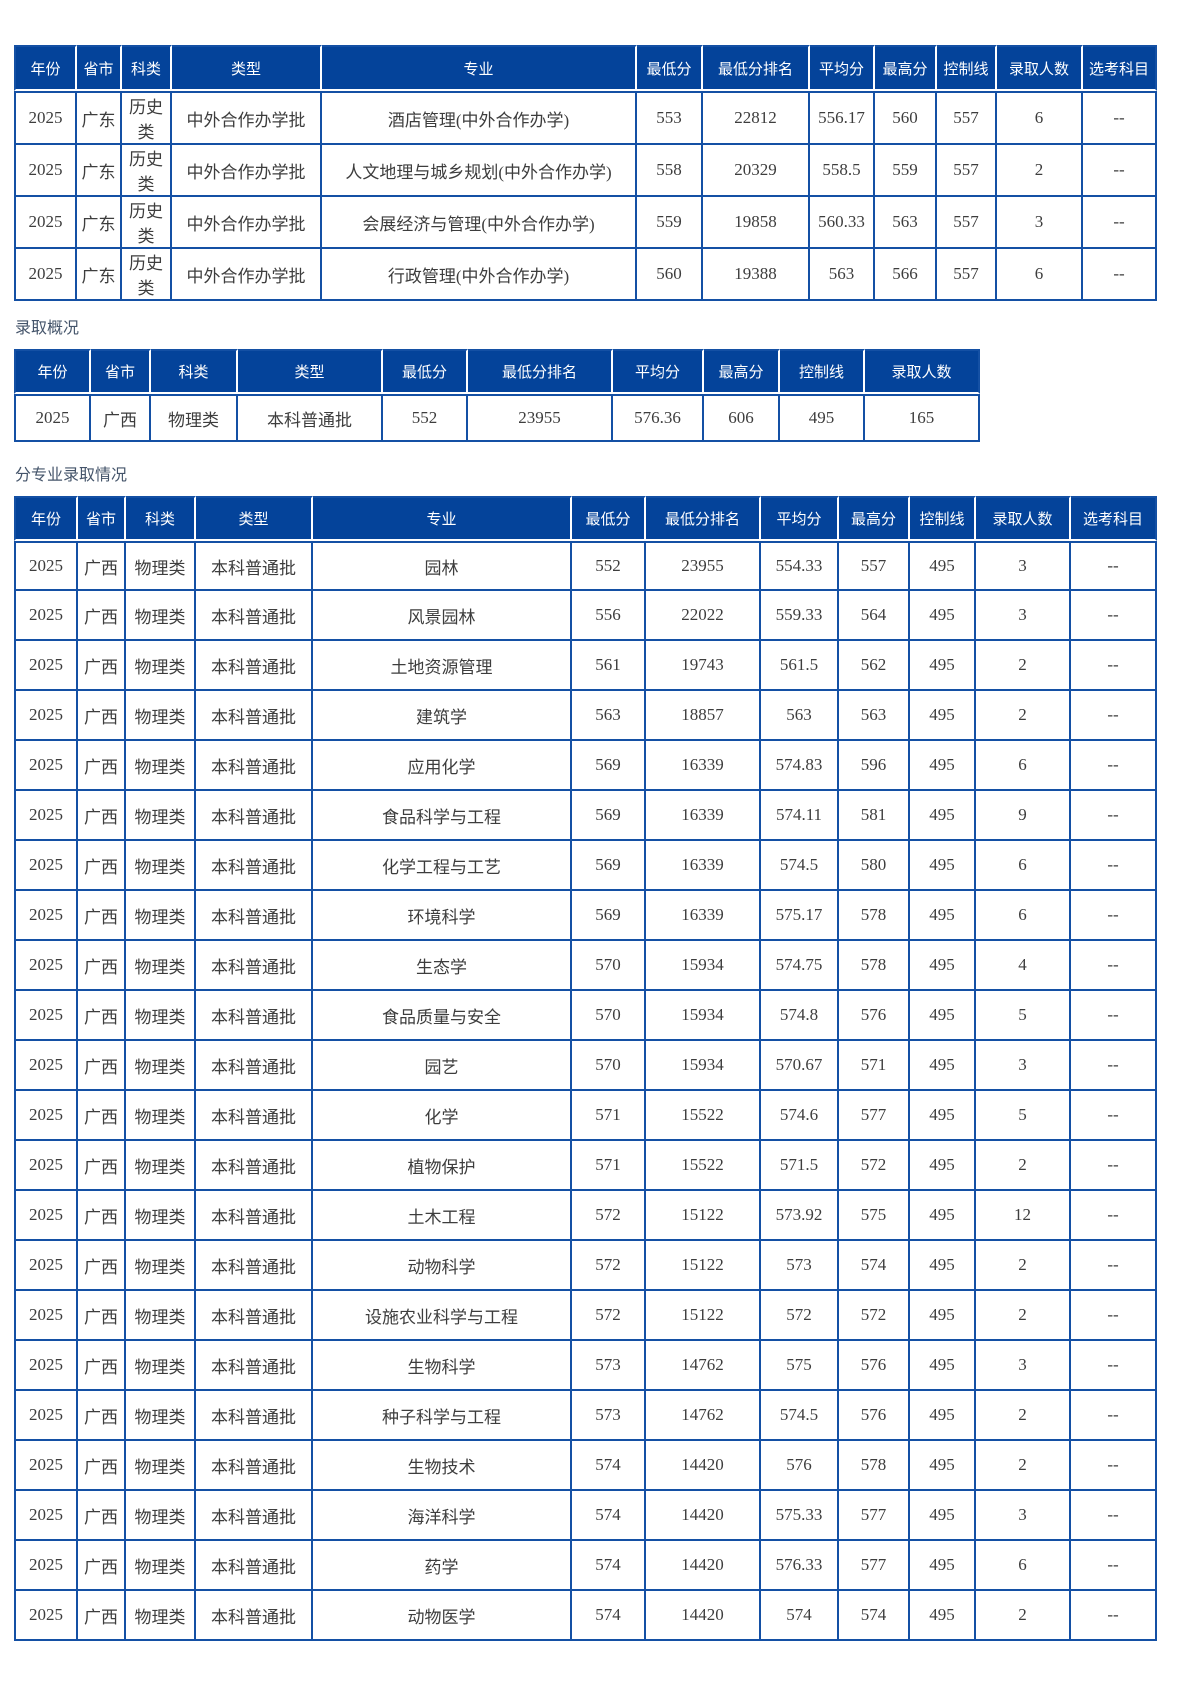 The width and height of the screenshot is (1190, 1683). Describe the element at coordinates (442, 1066) in the screenshot. I see `table-cell: 园艺` at that location.